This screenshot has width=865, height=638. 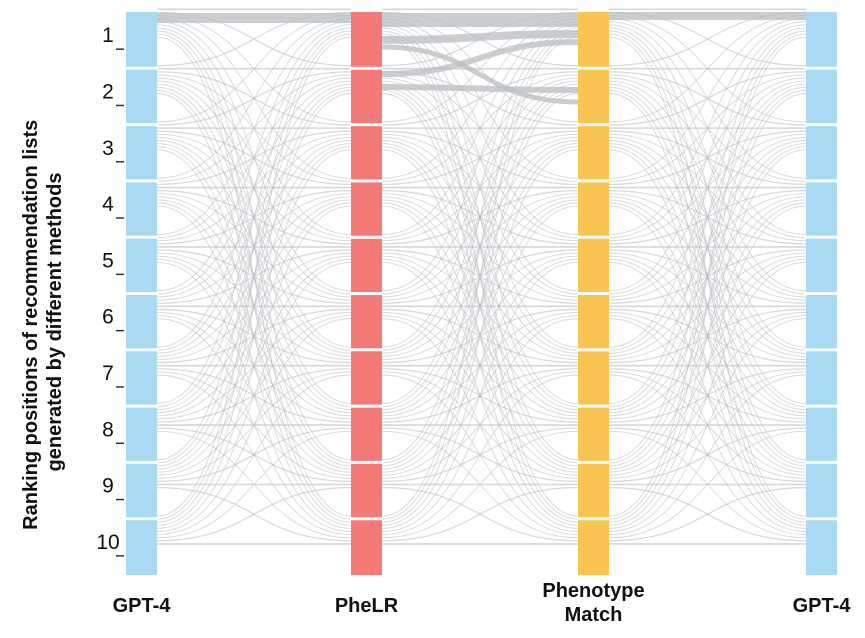 What do you see at coordinates (110, 290) in the screenshot?
I see `y-axis-ticks: 1 2 3 4 5 6 7 8 9 10` at bounding box center [110, 290].